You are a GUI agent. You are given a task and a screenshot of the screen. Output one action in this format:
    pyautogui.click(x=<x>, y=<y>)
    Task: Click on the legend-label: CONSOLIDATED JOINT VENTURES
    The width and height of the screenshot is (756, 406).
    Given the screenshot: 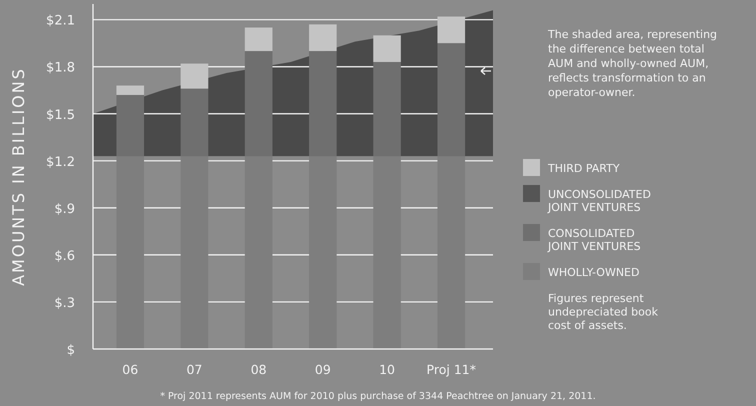 What is the action you would take?
    pyautogui.click(x=594, y=240)
    